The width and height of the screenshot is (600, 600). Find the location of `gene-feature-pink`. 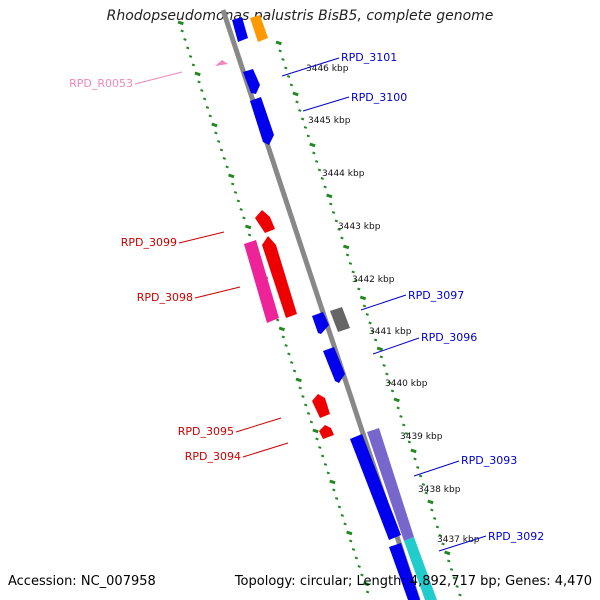

gene-feature-pink is located at coordinates (261, 281).